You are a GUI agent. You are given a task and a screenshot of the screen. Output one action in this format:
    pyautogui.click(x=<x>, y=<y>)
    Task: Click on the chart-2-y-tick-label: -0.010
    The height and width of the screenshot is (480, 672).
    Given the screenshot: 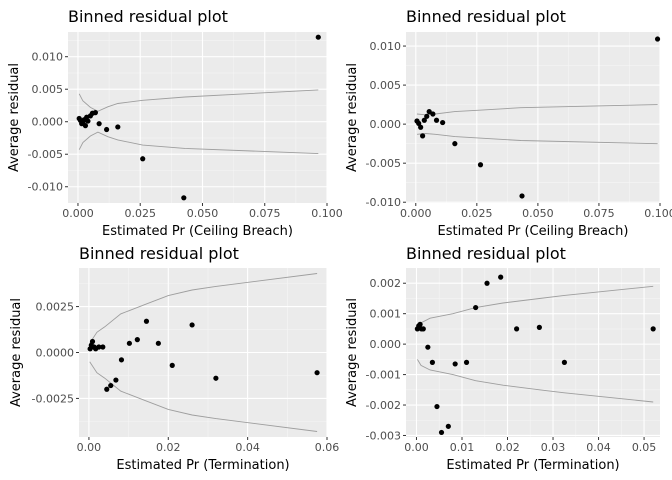 What is the action you would take?
    pyautogui.click(x=383, y=202)
    